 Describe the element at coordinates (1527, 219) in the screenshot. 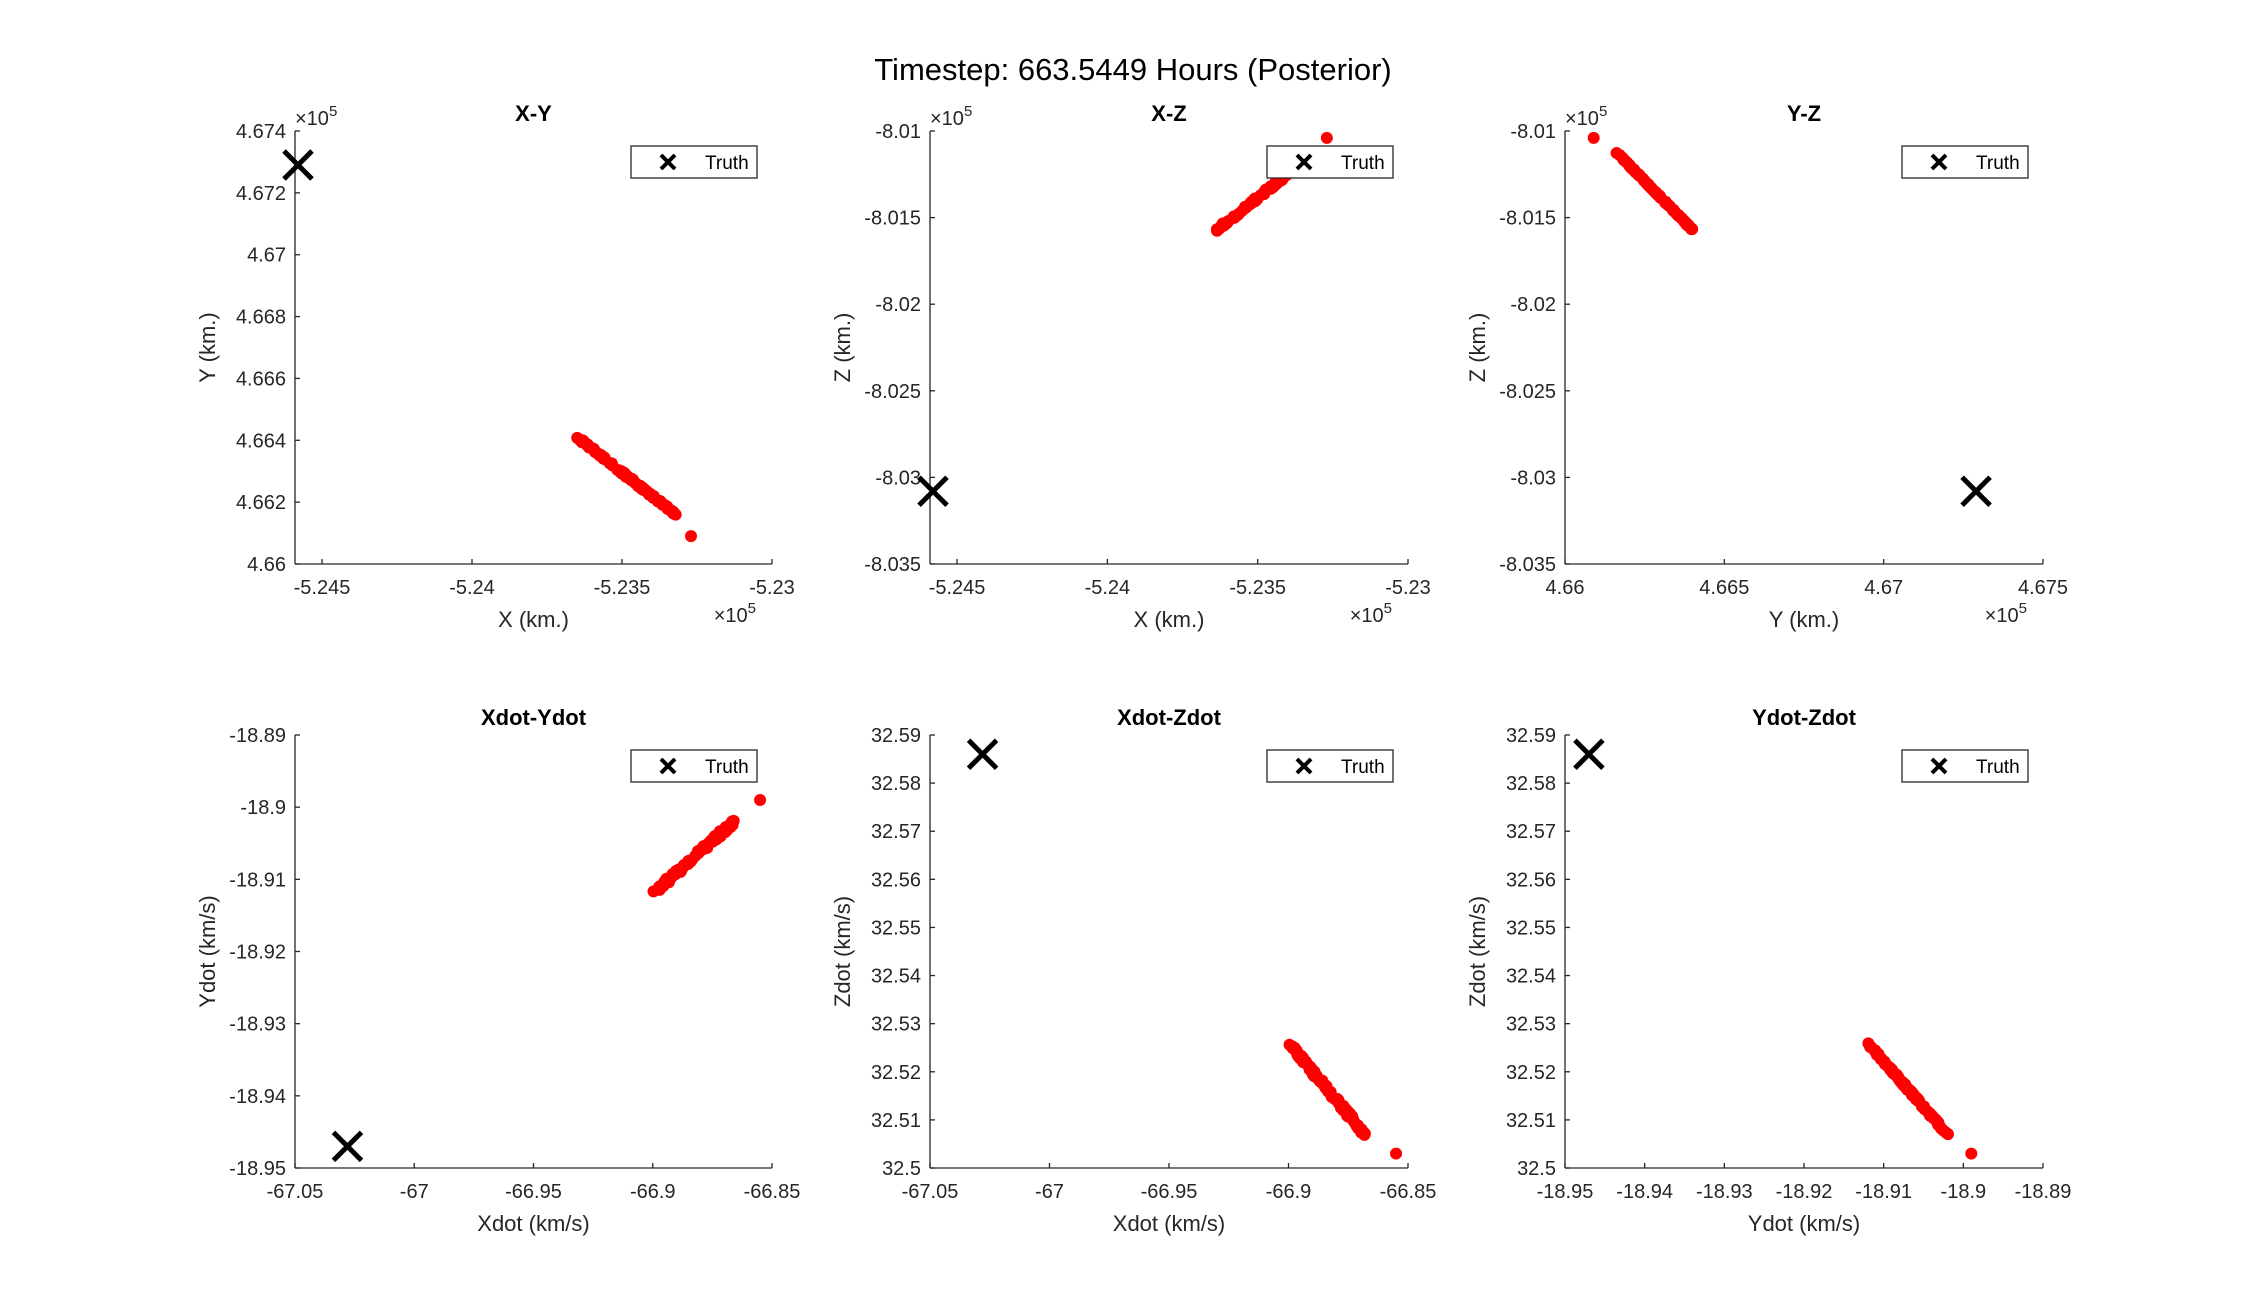

I see `y-tick-label: -8.015` at that location.